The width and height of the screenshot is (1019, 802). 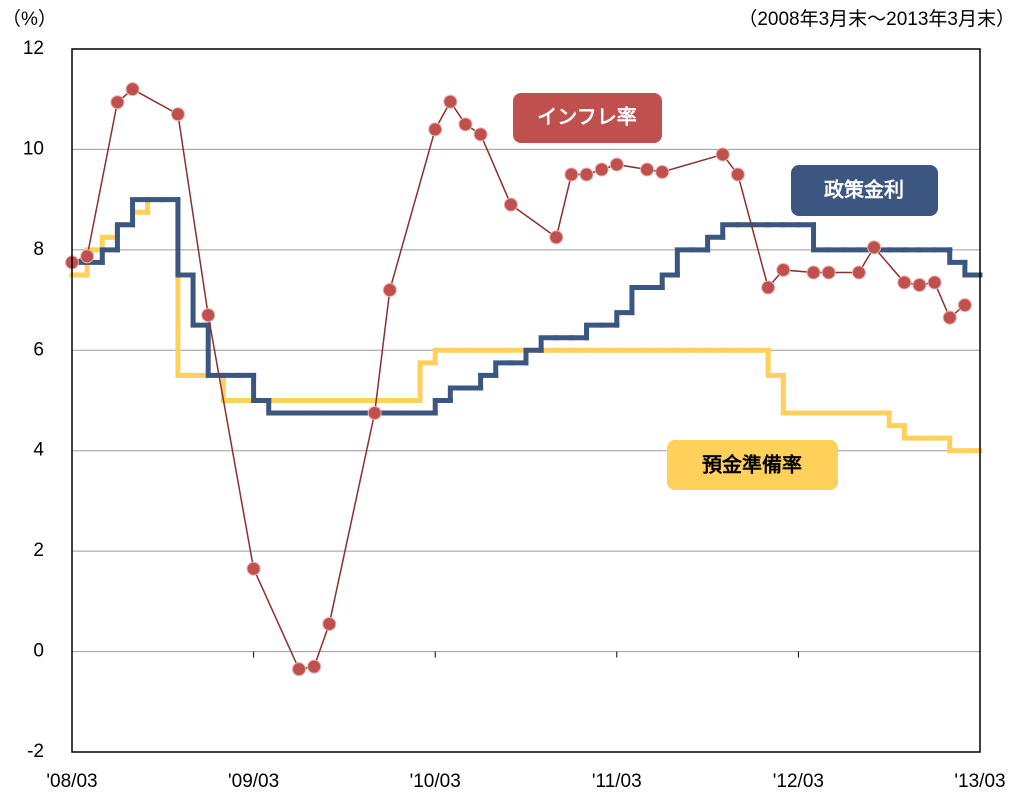 I want to click on y-tick-label: 6, so click(x=38, y=349).